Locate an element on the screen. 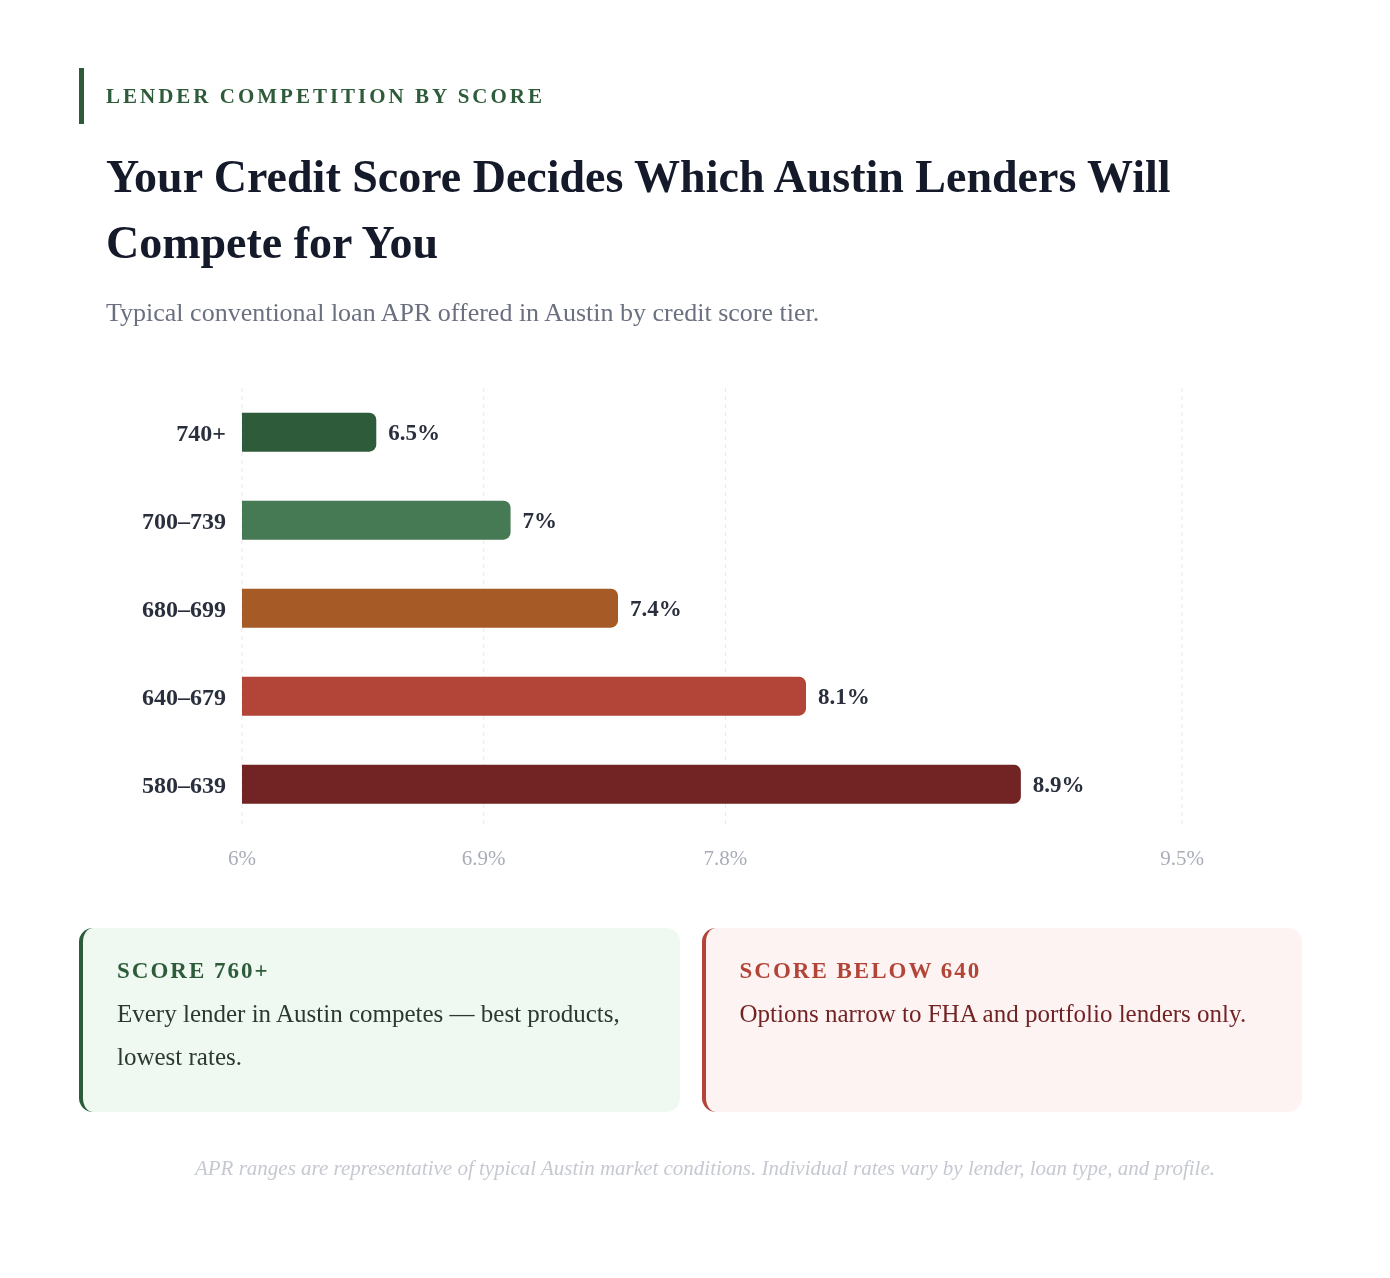  x-tick-label: 7.8% is located at coordinates (725, 857).